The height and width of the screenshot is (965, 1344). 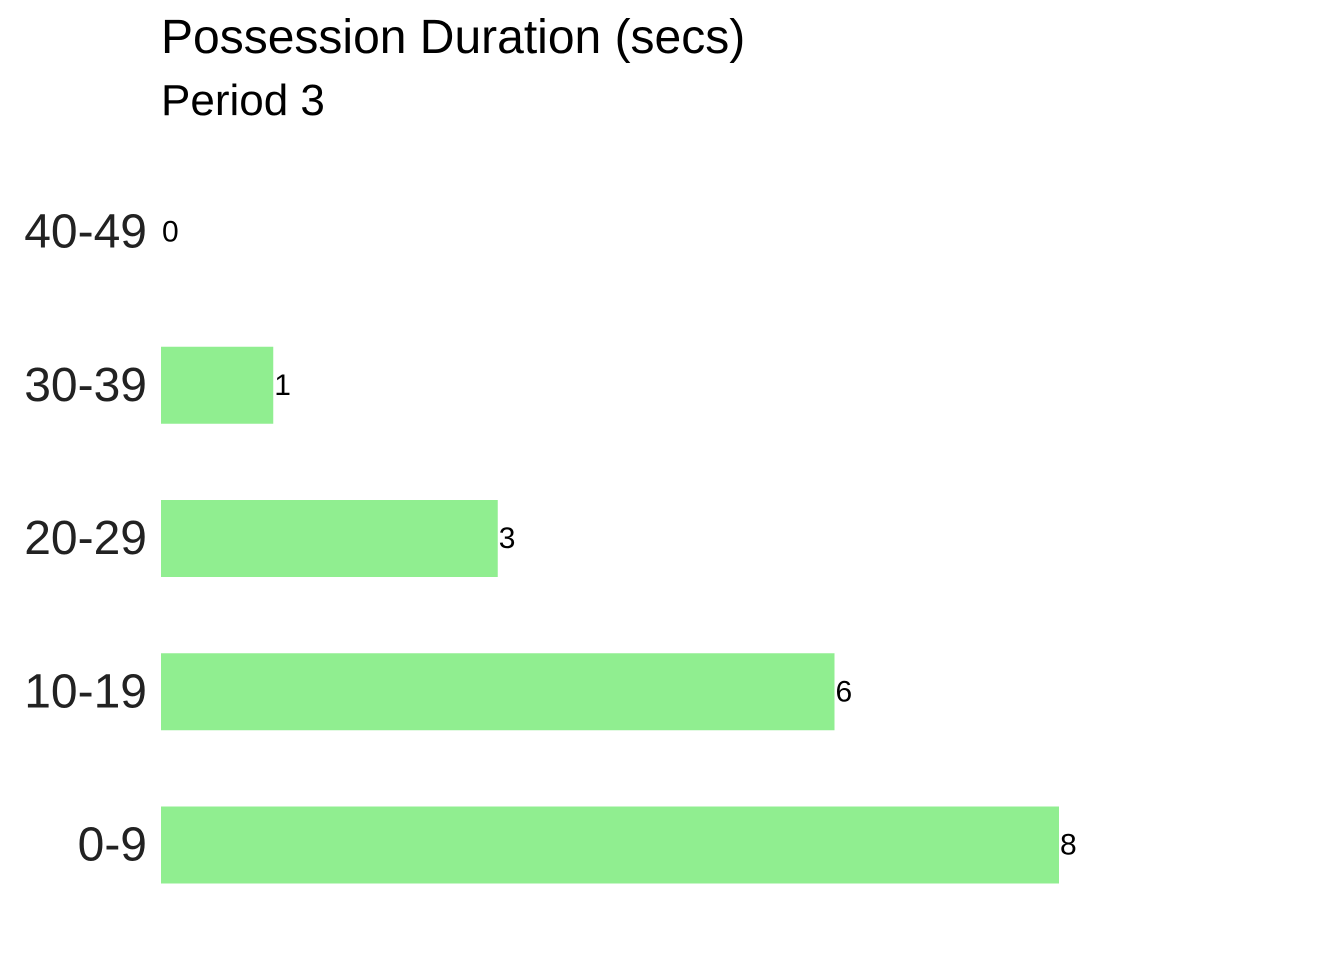 I want to click on y-tick-label-20-29: 20-29, so click(x=85, y=538).